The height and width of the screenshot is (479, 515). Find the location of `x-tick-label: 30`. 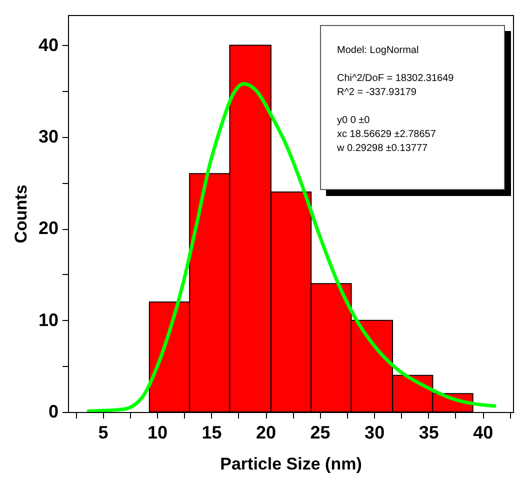

x-tick-label: 30 is located at coordinates (374, 432).